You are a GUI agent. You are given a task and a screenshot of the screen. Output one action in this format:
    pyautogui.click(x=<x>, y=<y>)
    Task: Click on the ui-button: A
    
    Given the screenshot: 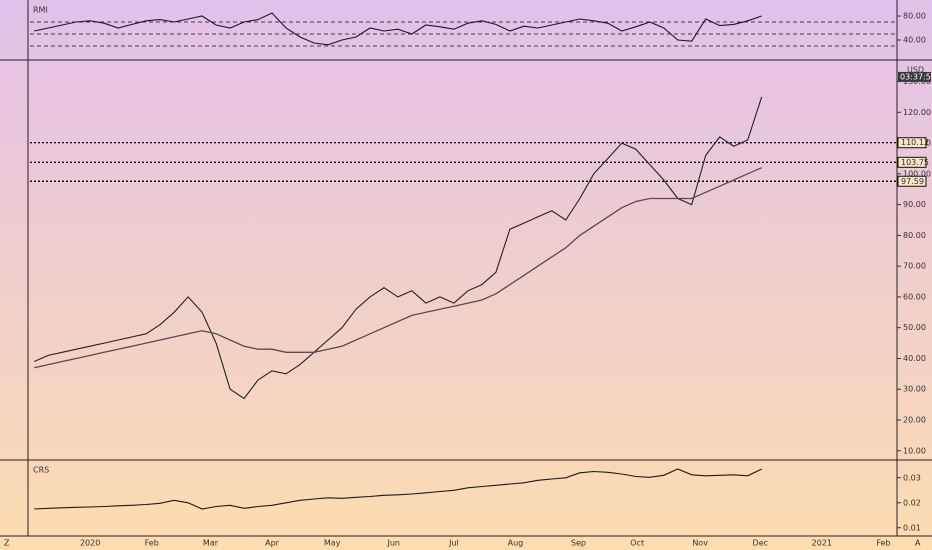 What is the action you would take?
    pyautogui.click(x=918, y=543)
    